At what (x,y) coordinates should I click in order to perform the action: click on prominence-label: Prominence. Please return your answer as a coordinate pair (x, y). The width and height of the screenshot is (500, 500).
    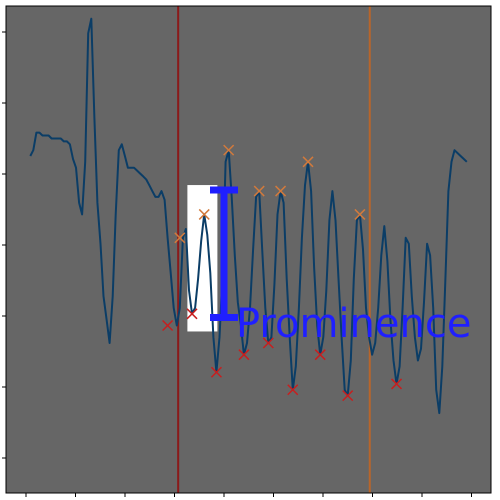
    Looking at the image, I should click on (353, 324).